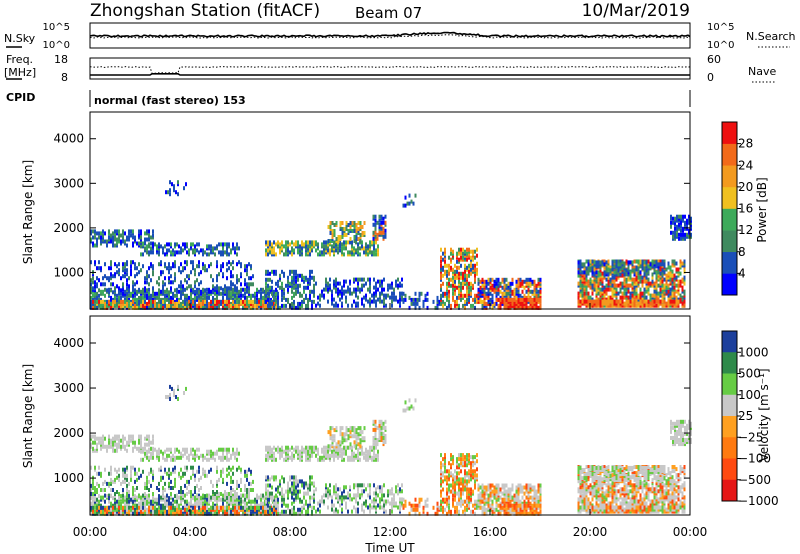 The image size is (800, 554). Describe the element at coordinates (170, 100) in the screenshot. I see `cpid-value: normal (fast stereo) 153` at that location.